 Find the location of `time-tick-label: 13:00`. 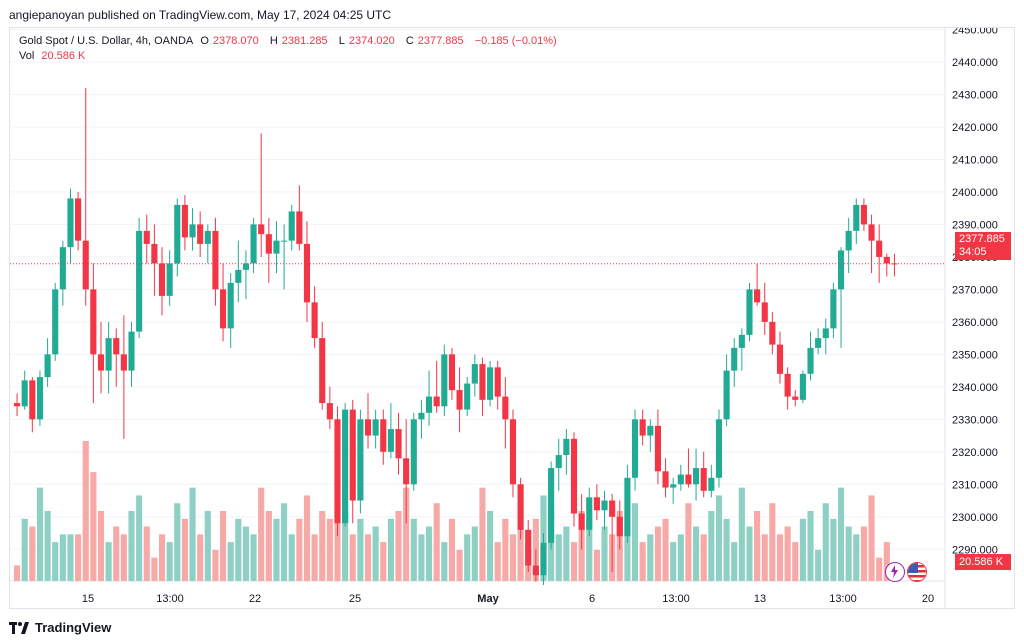

time-tick-label: 13:00 is located at coordinates (170, 599).